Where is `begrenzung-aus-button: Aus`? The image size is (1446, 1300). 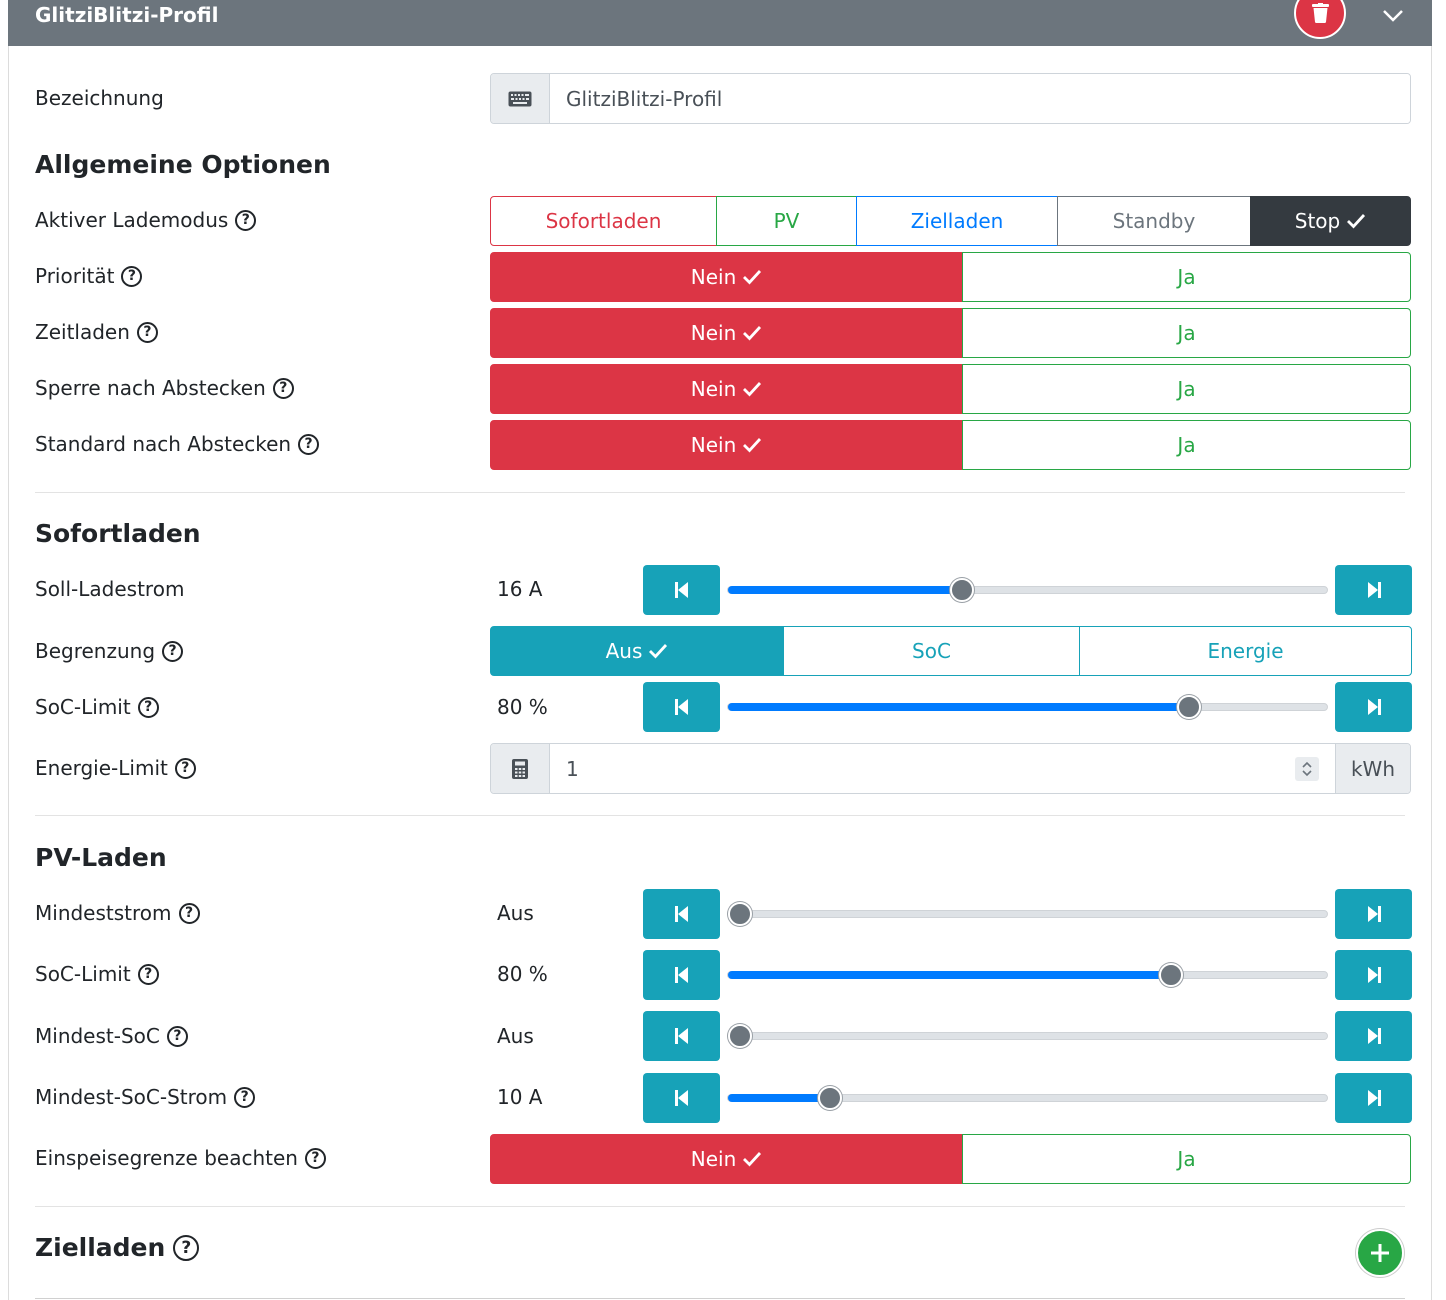
begrenzung-aus-button: Aus is located at coordinates (637, 651).